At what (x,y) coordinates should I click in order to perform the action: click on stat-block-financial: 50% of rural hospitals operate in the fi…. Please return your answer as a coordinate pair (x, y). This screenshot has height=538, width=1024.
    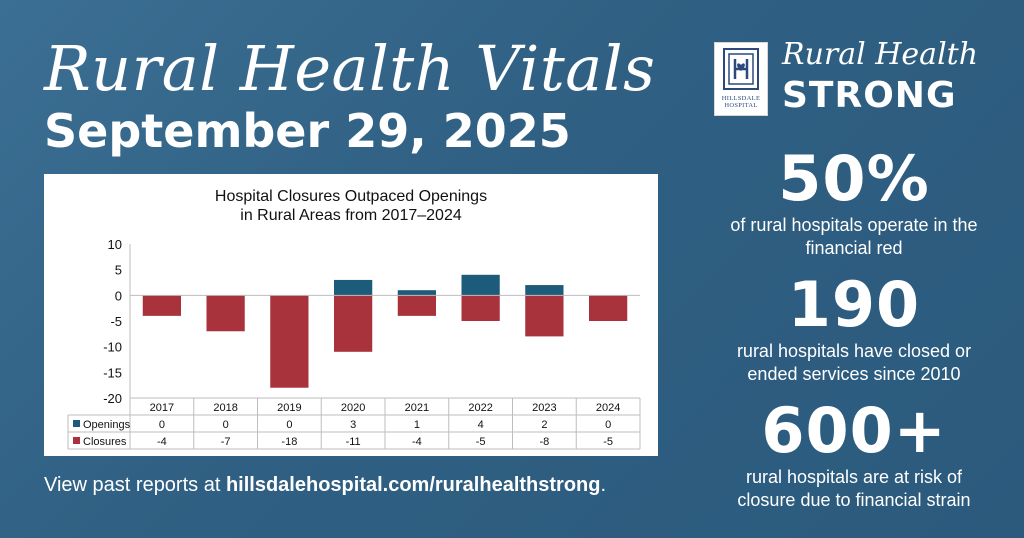
    Looking at the image, I should click on (854, 204).